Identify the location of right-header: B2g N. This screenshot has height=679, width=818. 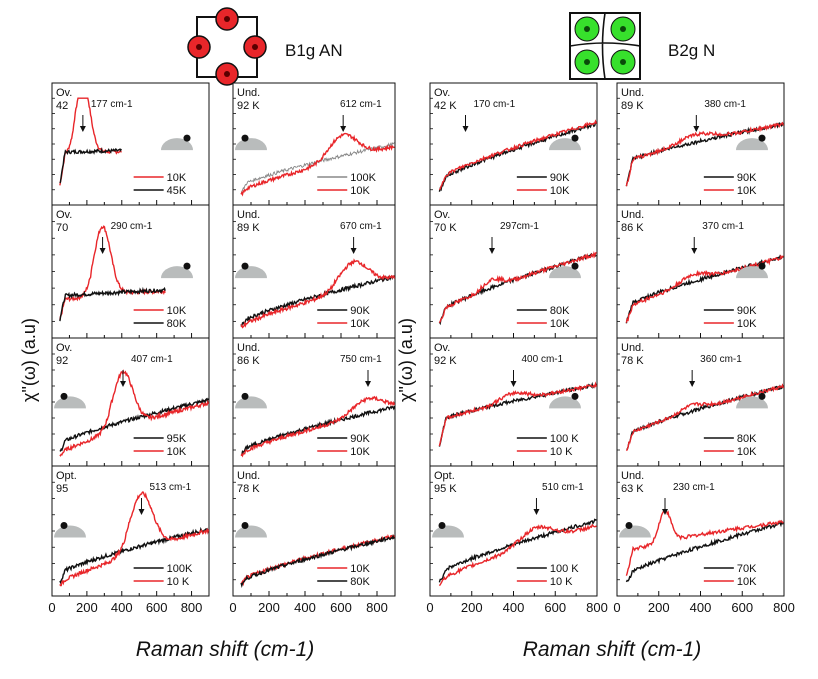
(691, 50).